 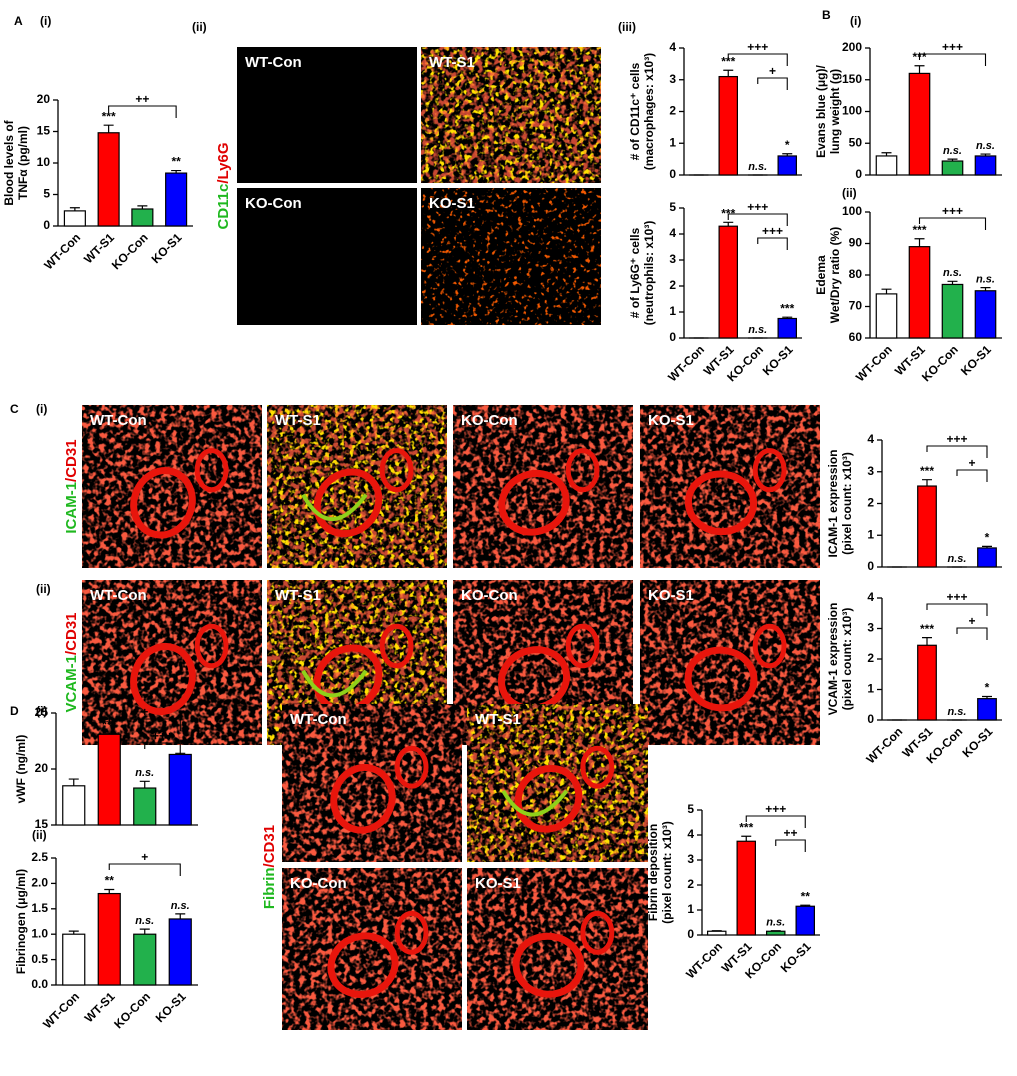 What do you see at coordinates (826, 15) in the screenshot?
I see `panel-label: B` at bounding box center [826, 15].